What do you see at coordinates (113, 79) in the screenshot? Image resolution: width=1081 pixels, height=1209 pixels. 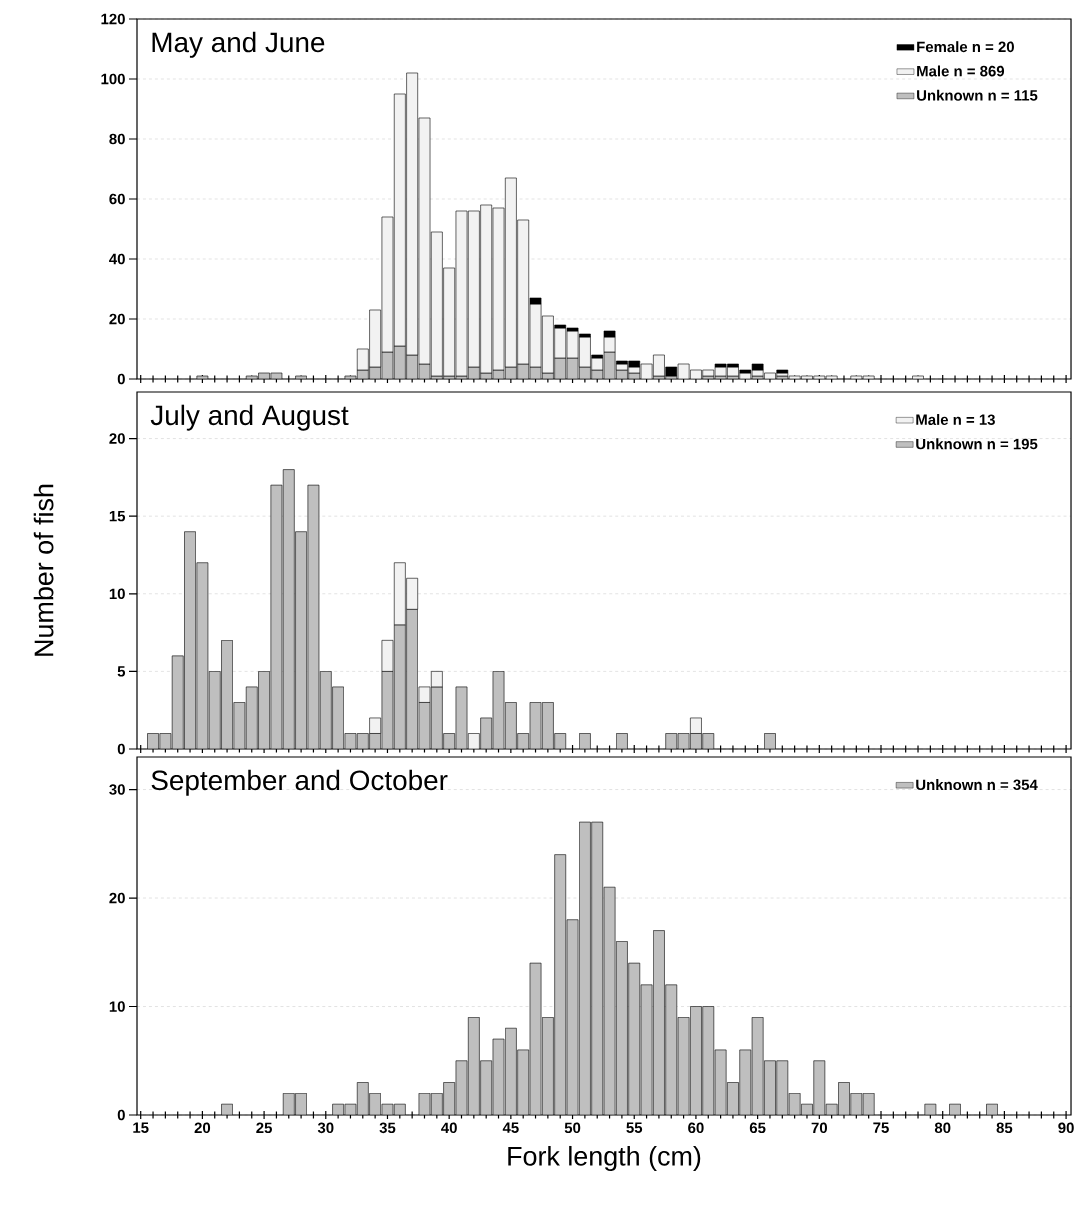 I see `y-tick-label: 100` at bounding box center [113, 79].